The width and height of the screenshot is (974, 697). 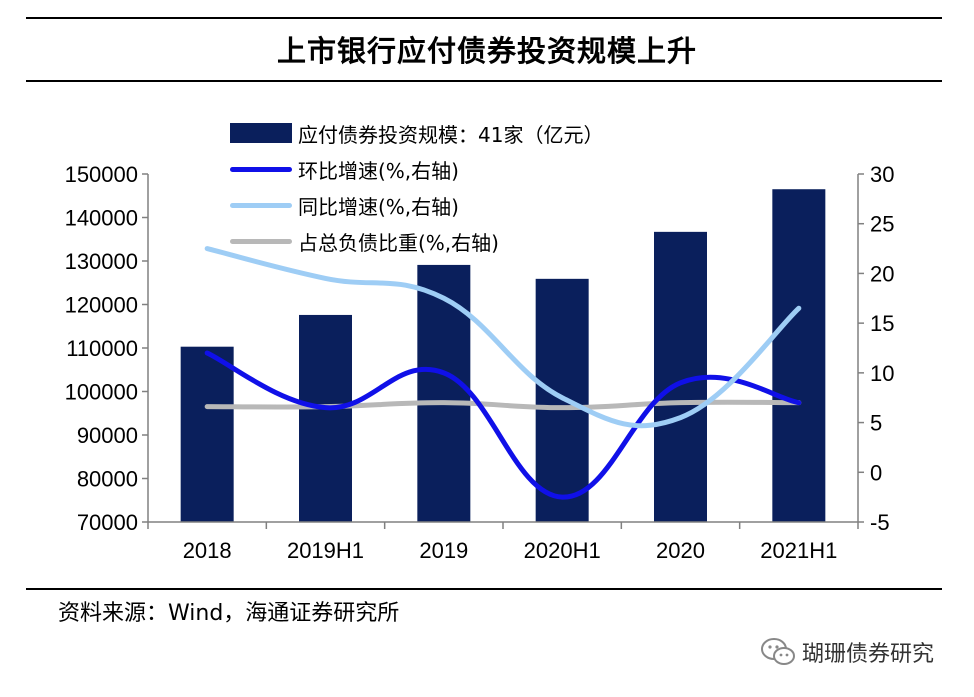 I want to click on left-tick-label: 100000, so click(x=101, y=392).